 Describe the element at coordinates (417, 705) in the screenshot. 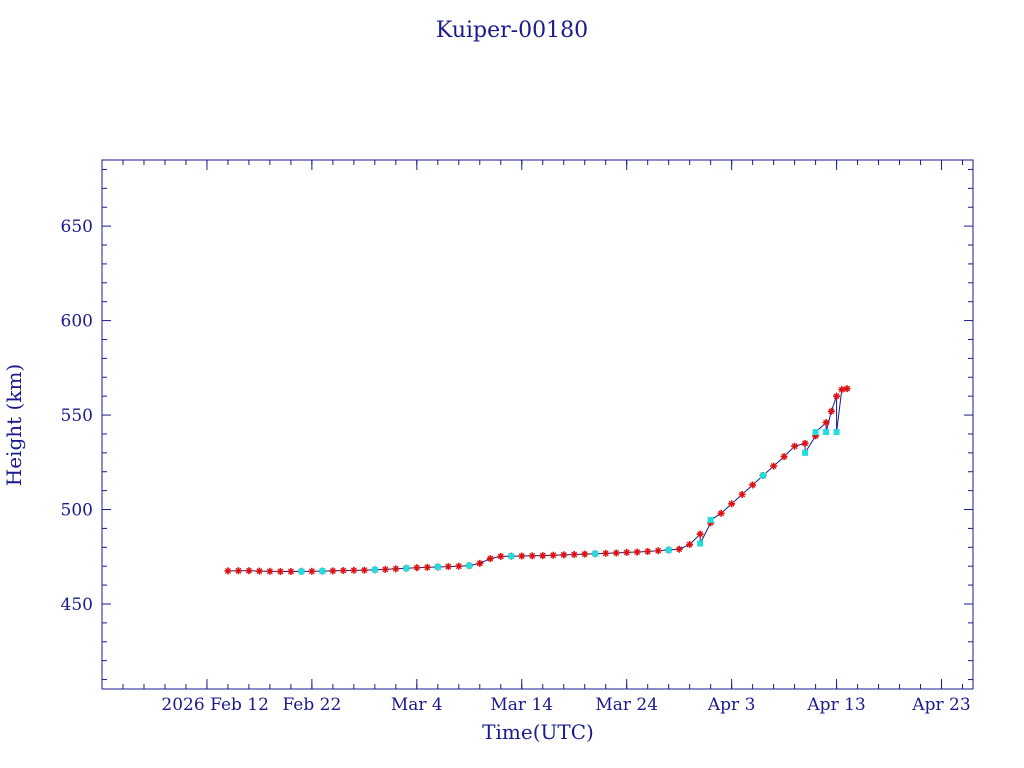

I see `x-tick-label: Mar 4` at that location.